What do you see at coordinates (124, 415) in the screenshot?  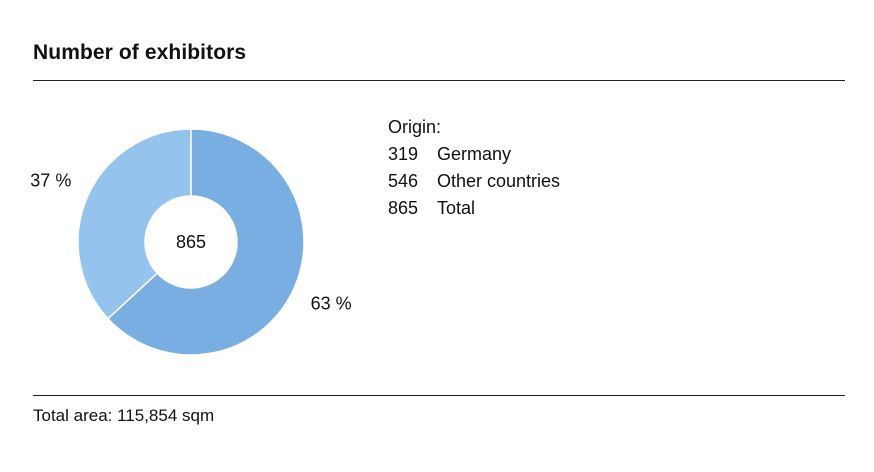 I see `total-area: Total area: 115,854 sqm` at bounding box center [124, 415].